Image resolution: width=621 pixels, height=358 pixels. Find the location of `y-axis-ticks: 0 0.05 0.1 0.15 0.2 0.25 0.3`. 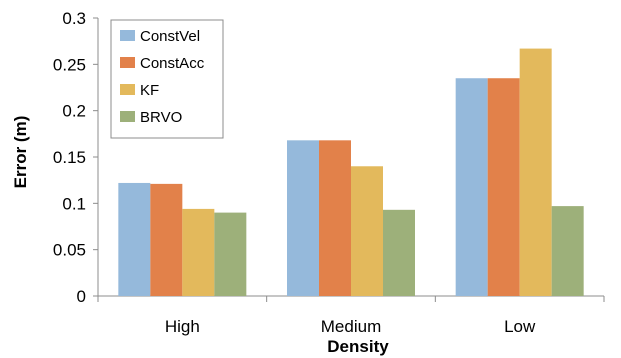

y-axis-ticks: 0 0.05 0.1 0.15 0.2 0.25 0.3 is located at coordinates (75, 157).